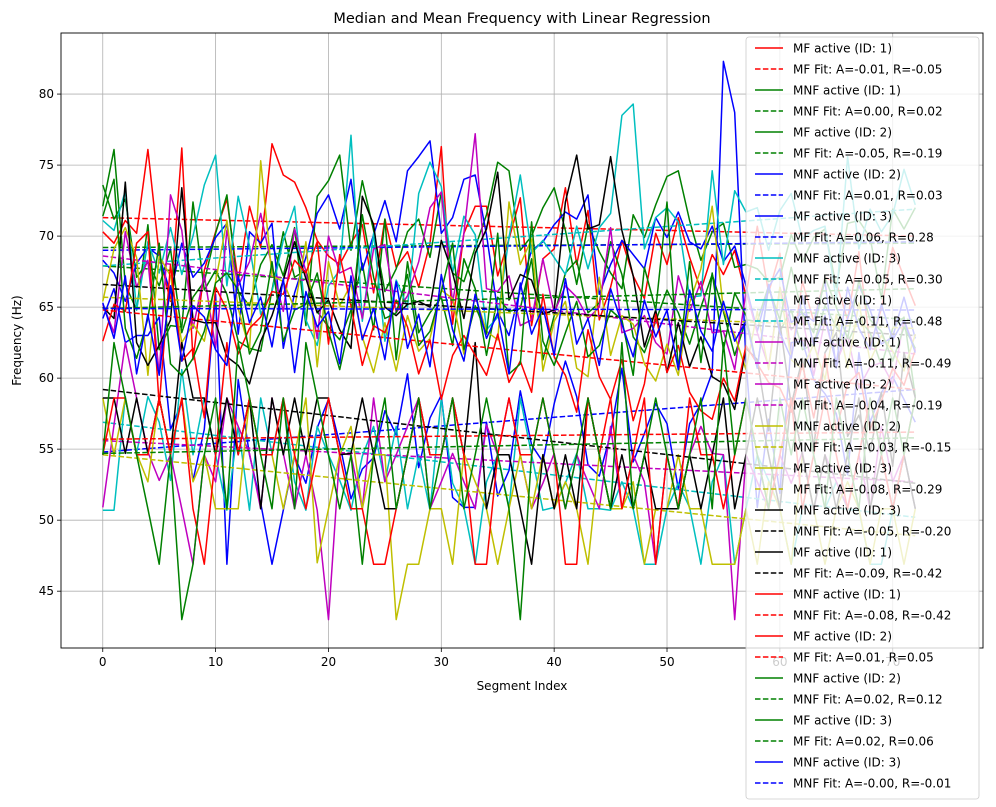 The width and height of the screenshot is (996, 807). I want to click on y-tick-label: 50, so click(46, 520).